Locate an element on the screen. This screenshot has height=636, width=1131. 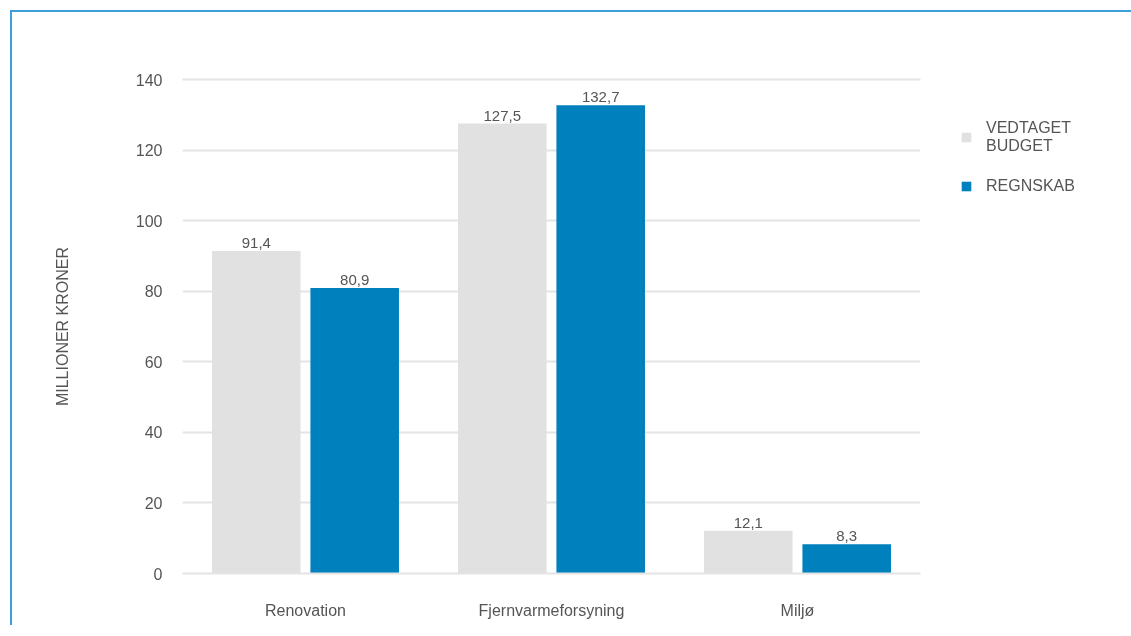
y-axis-title: MILLIONER KRONER is located at coordinates (62, 326).